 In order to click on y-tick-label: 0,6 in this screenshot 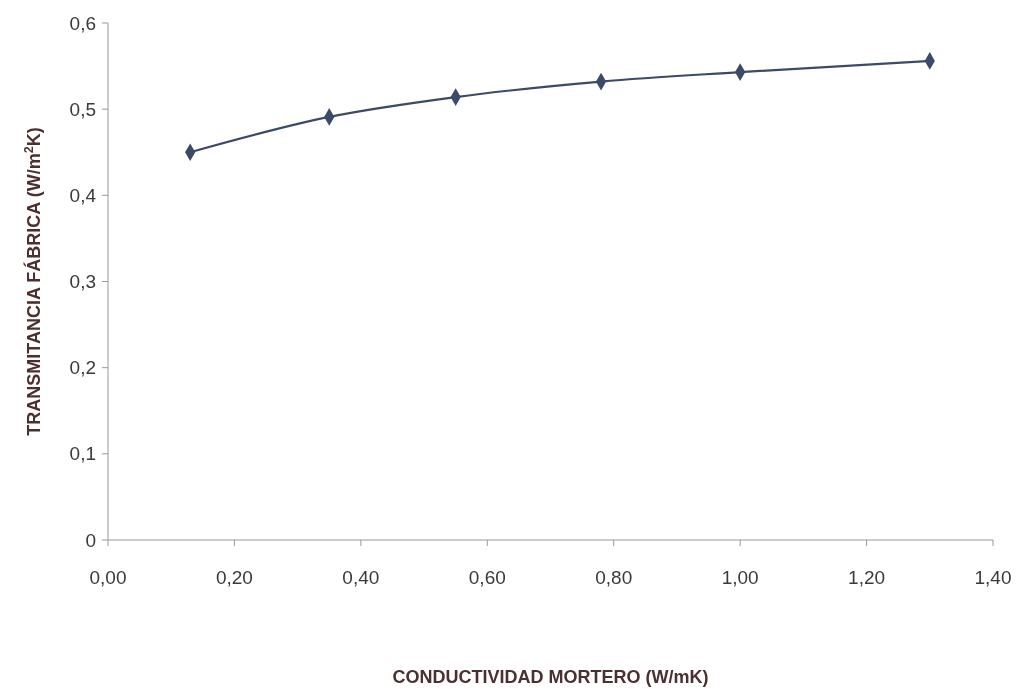, I will do `click(82, 23)`.